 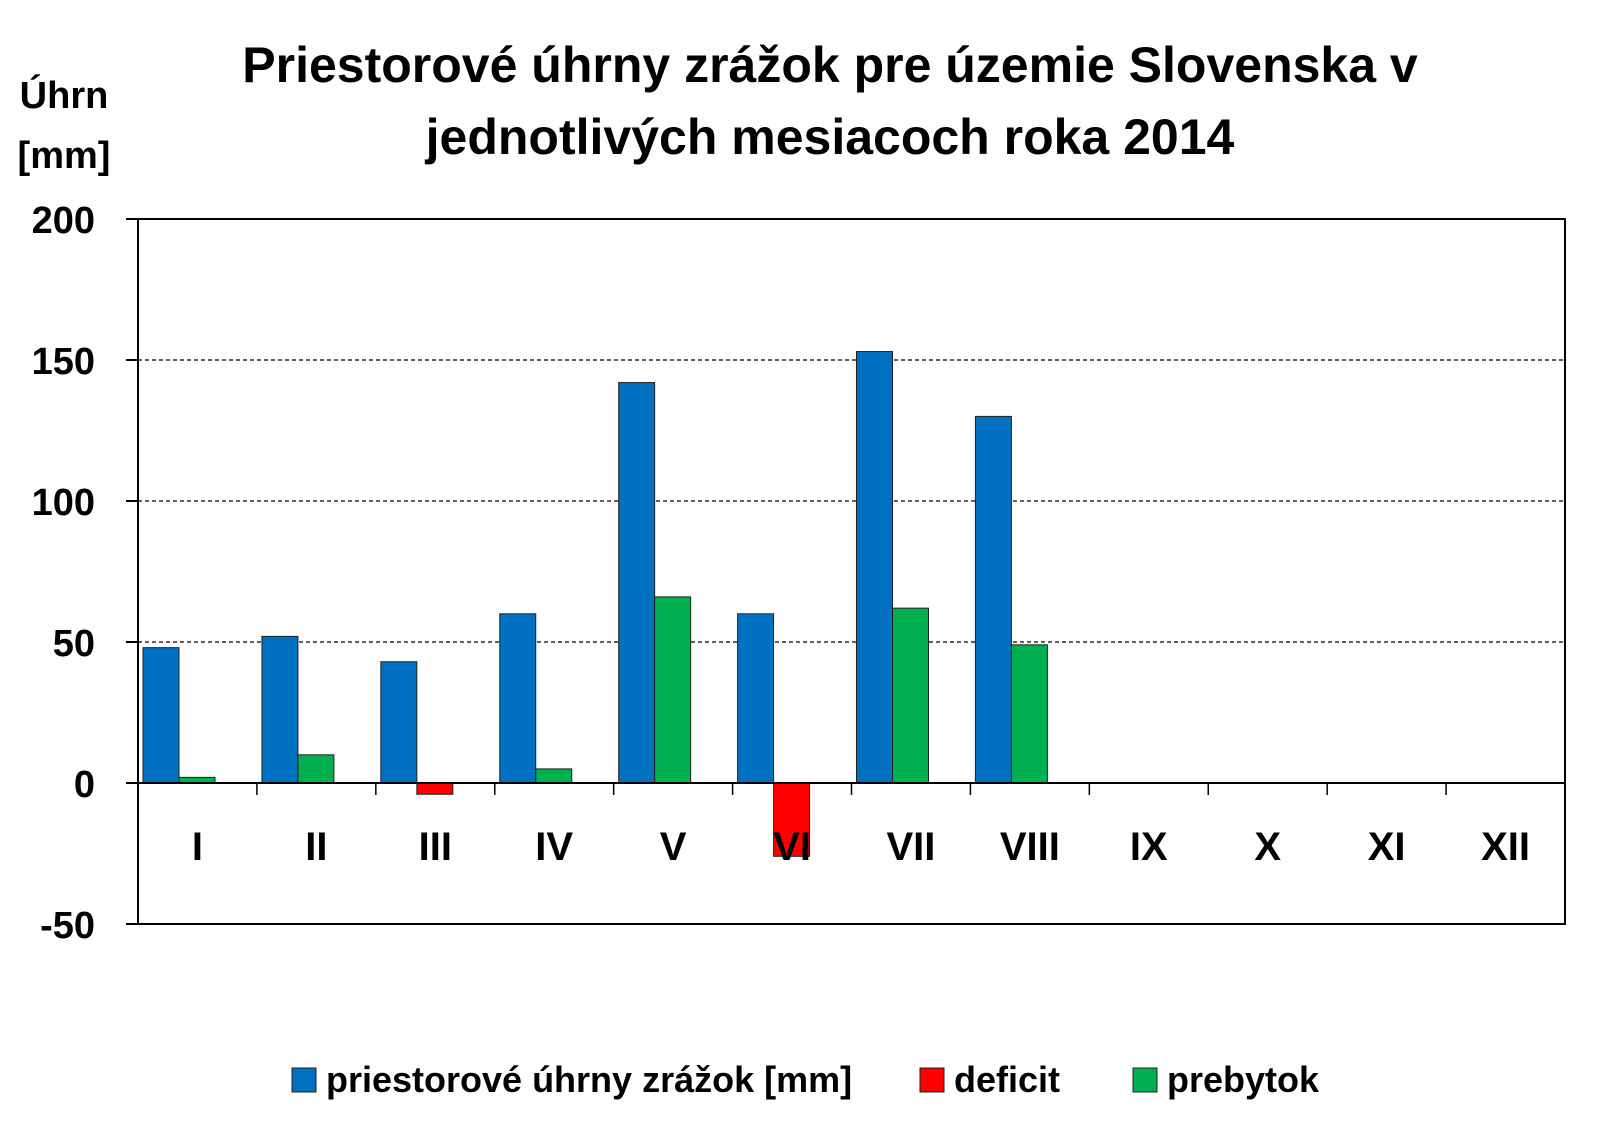 I want to click on y-tick-labels: -50 0 50 100 150 200, so click(x=63, y=573).